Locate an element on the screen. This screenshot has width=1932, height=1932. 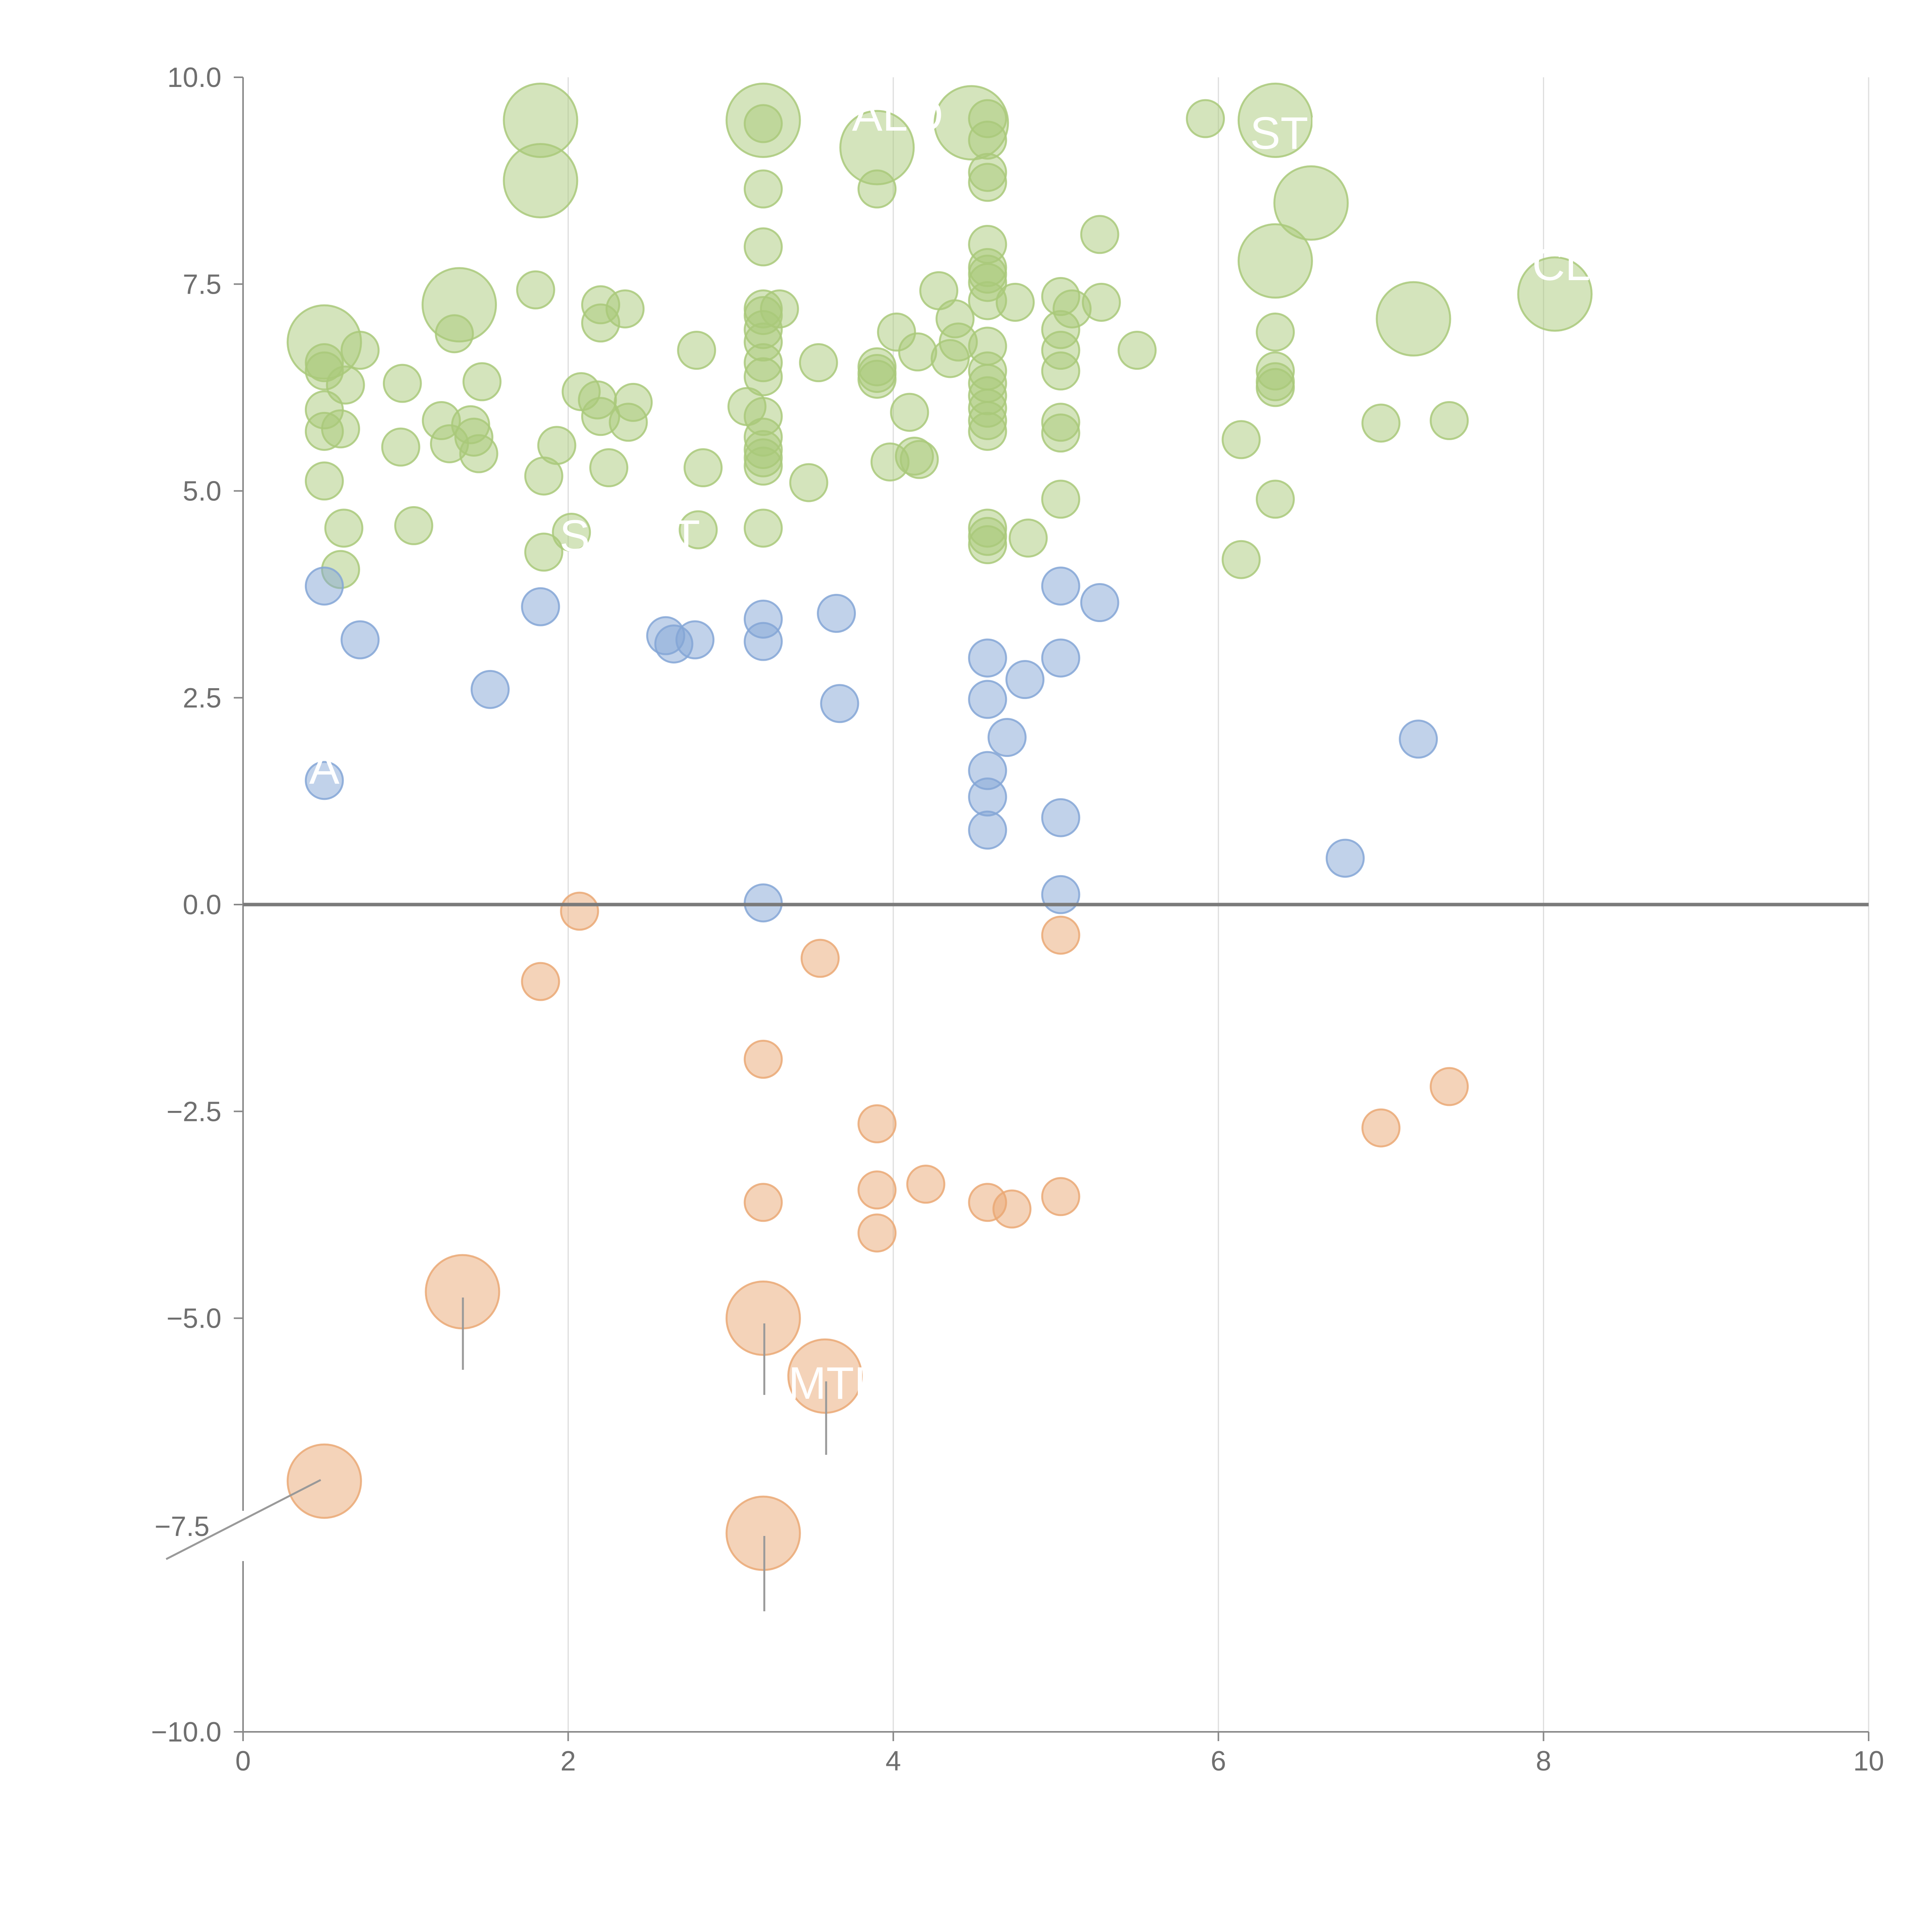
x-tick-label: 8 is located at coordinates (1544, 1761).